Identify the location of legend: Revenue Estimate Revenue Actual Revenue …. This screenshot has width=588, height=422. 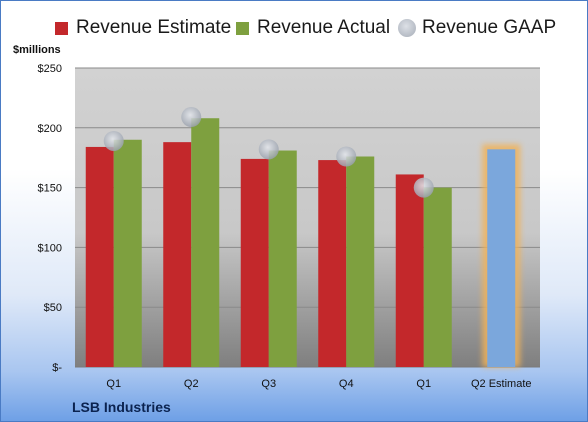
(294, 28).